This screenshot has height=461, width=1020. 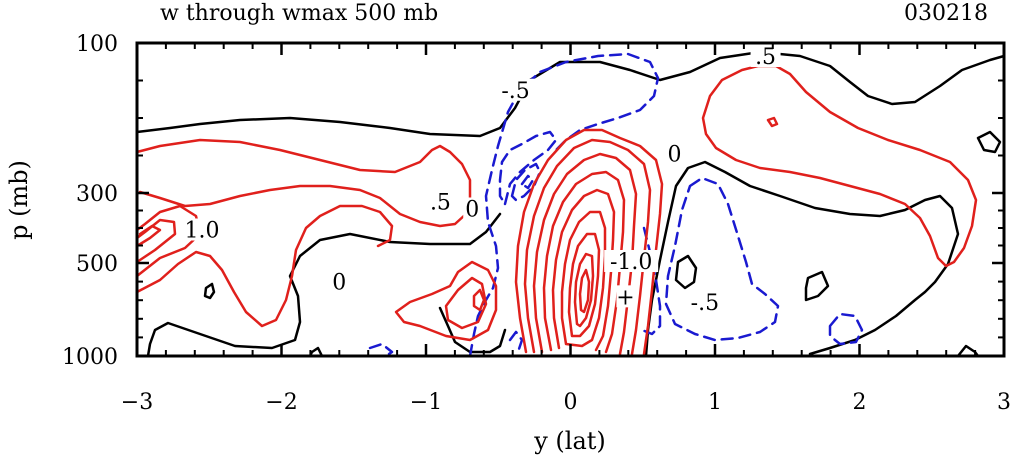 I want to click on y-tick-label: 1000, so click(x=90, y=357).